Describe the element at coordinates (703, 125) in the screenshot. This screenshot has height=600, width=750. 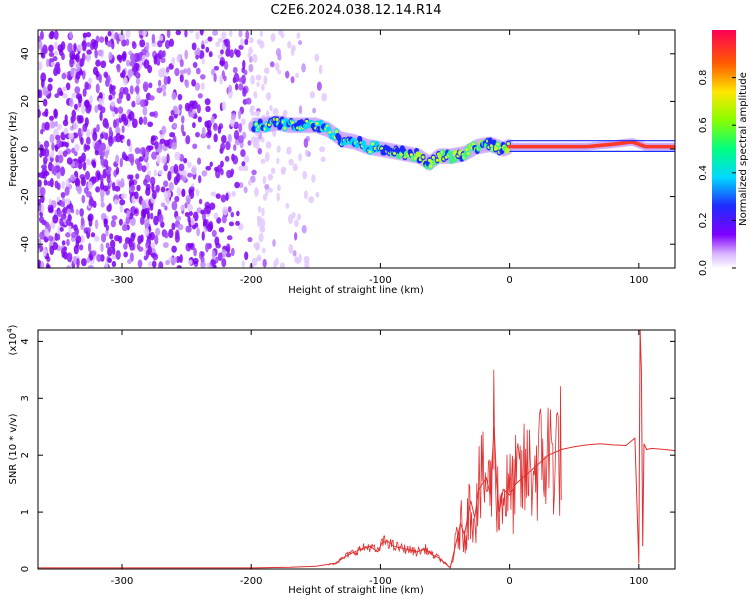
I see `colorbar-tick-label: 0.6` at that location.